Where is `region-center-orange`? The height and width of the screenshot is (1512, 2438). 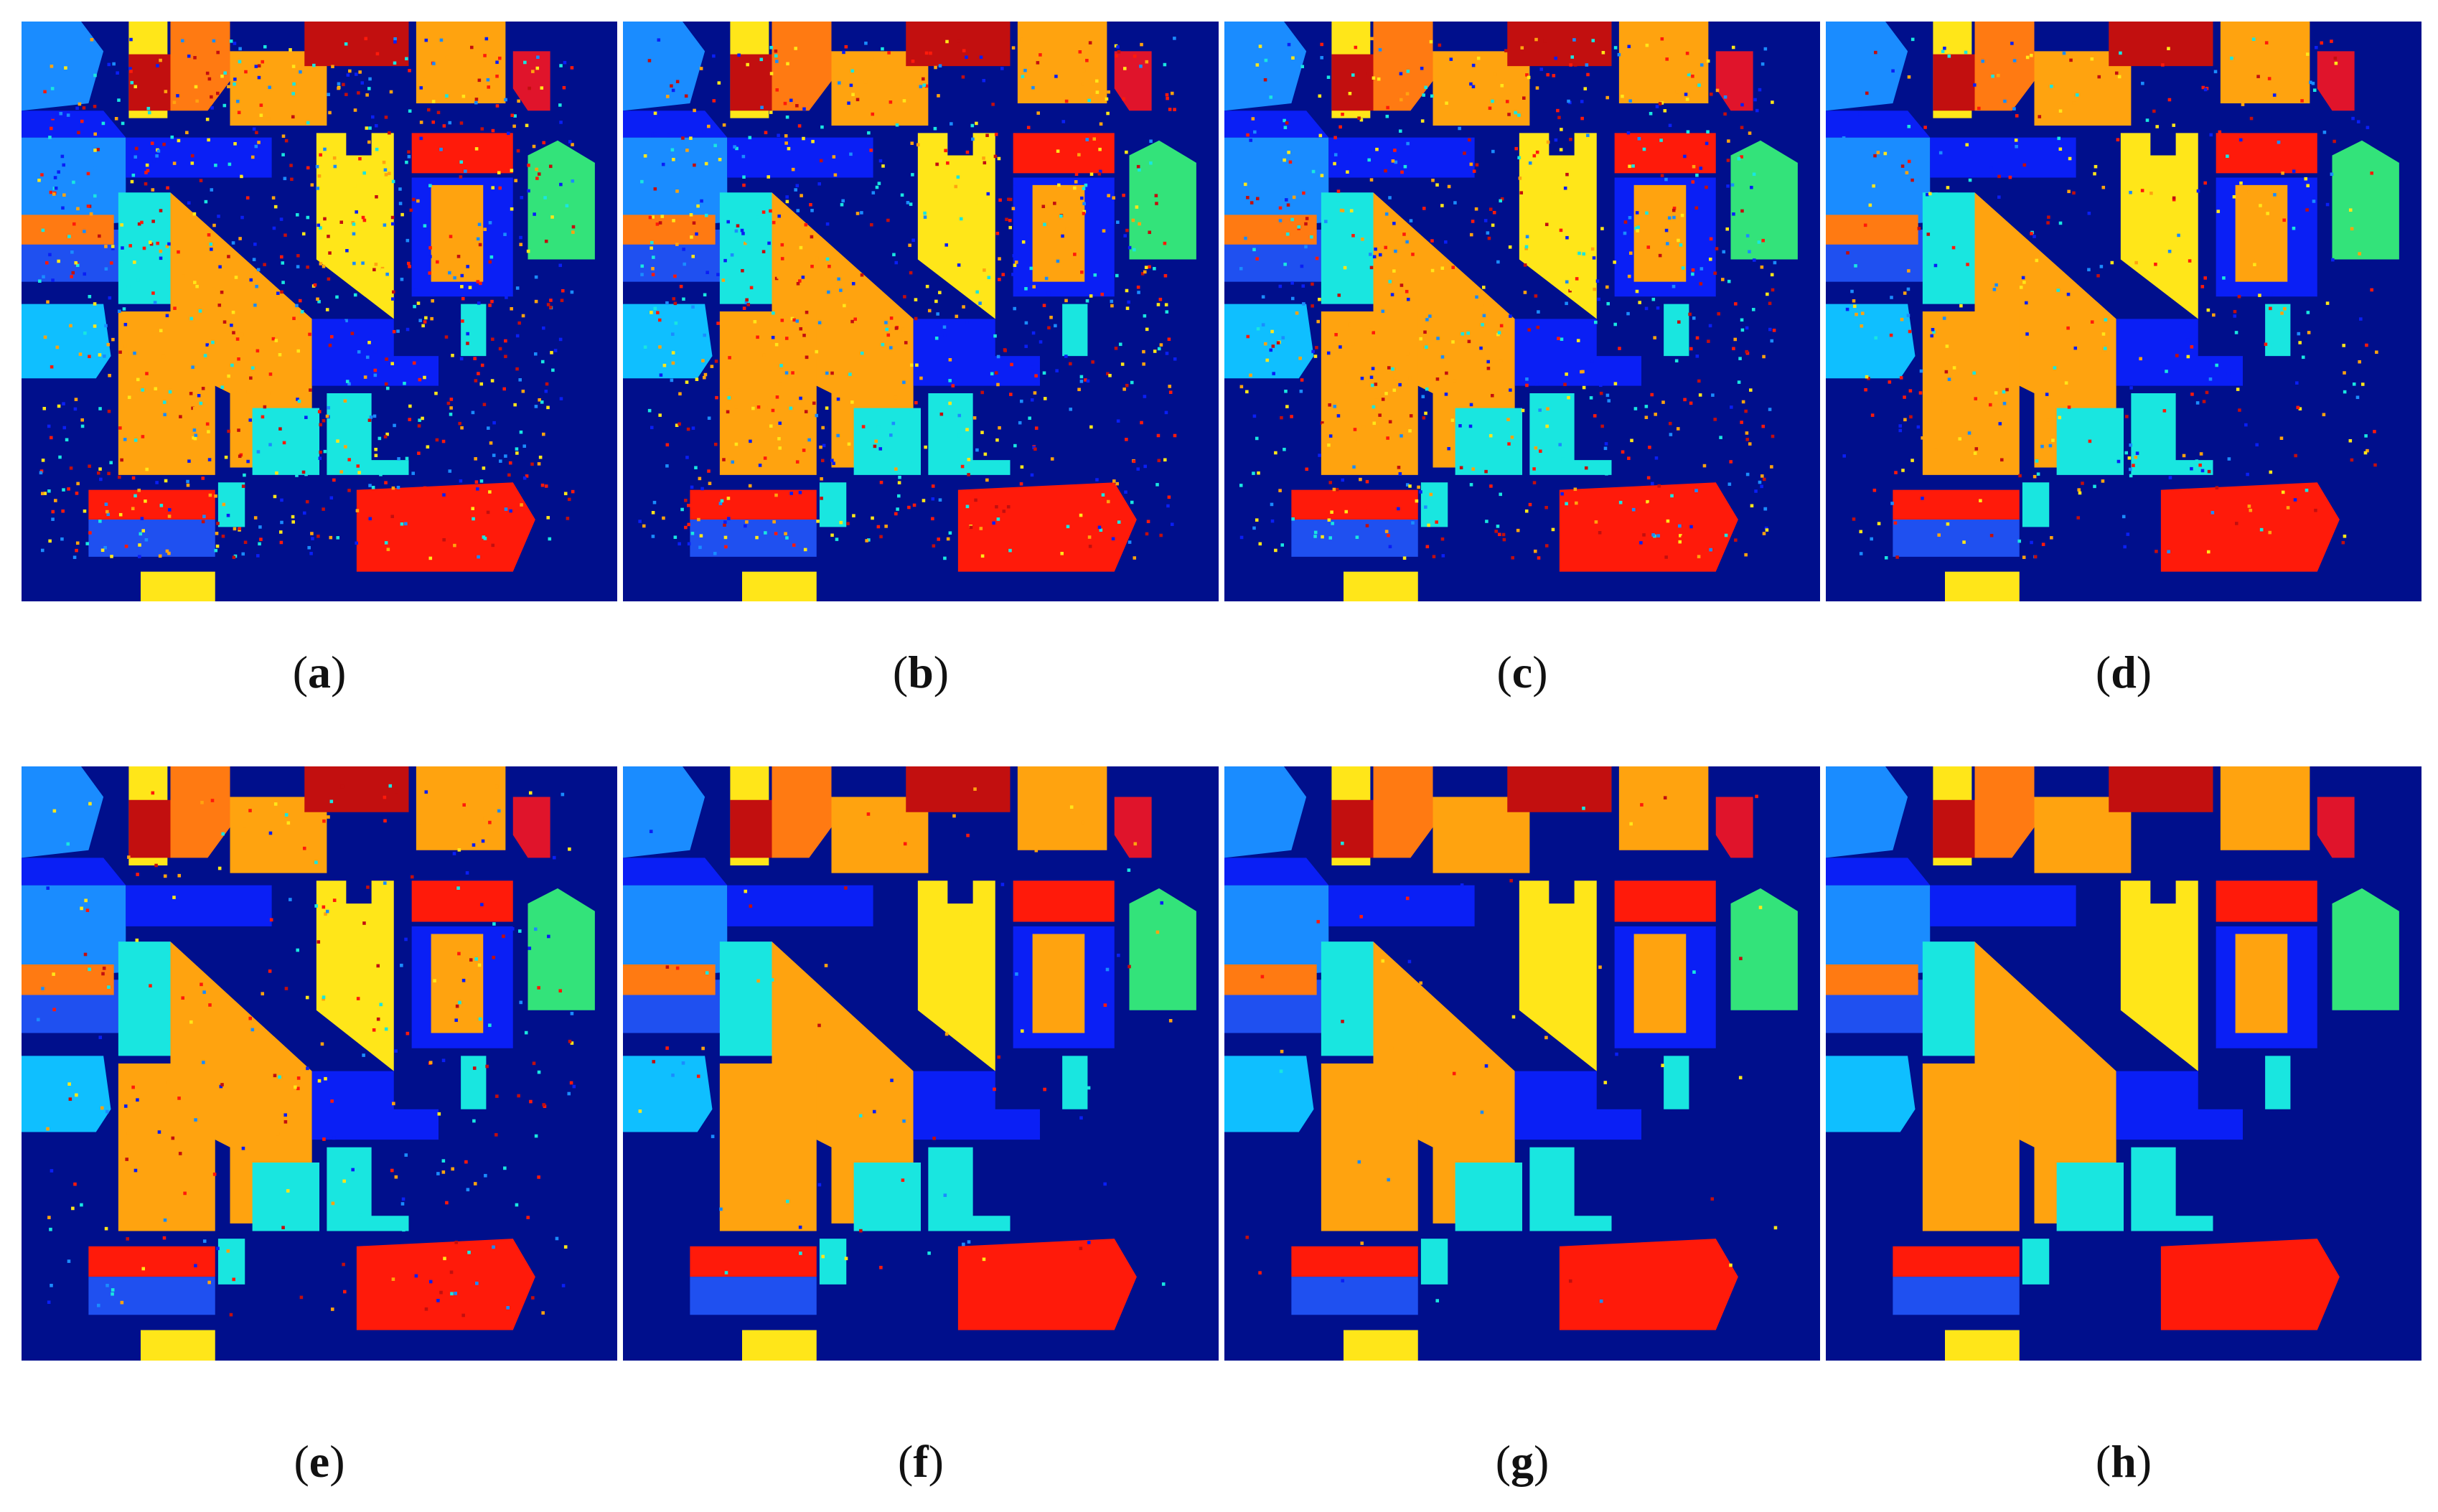
region-center-orange is located at coordinates (1444, 330).